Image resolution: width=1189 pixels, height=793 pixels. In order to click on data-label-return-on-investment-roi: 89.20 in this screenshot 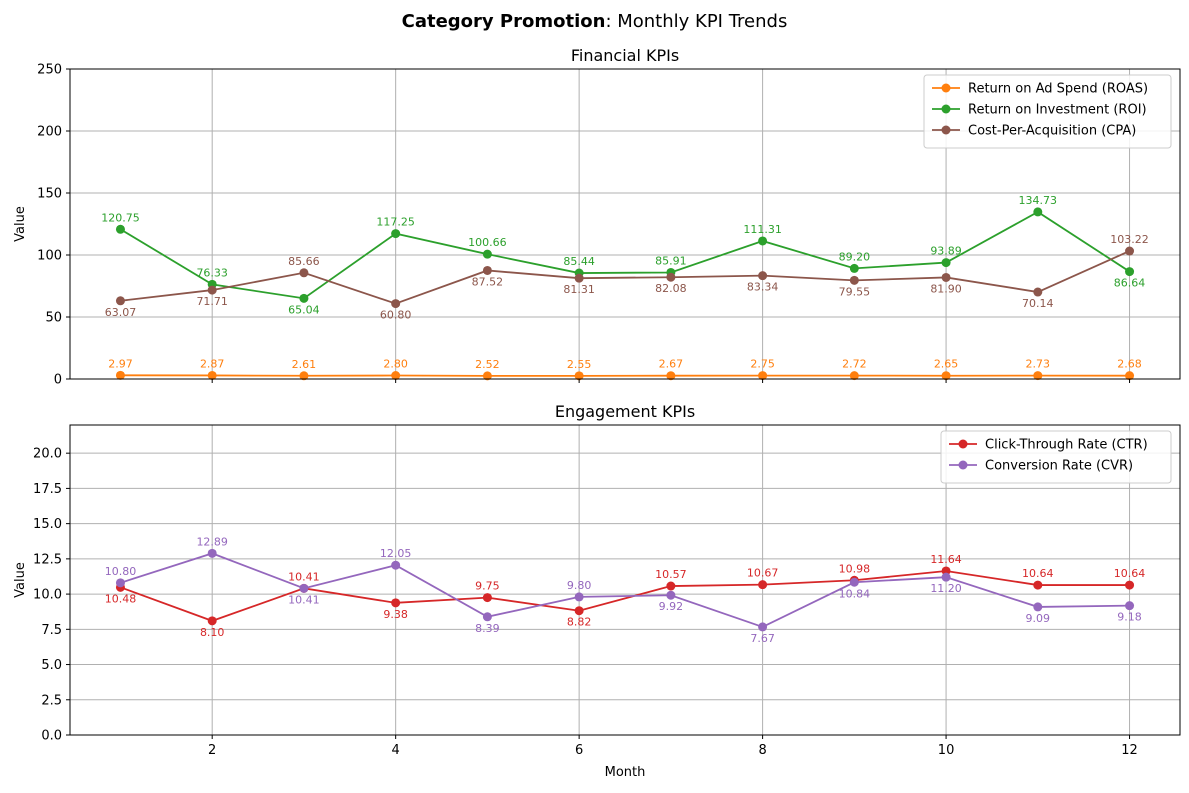, I will do `click(855, 256)`.